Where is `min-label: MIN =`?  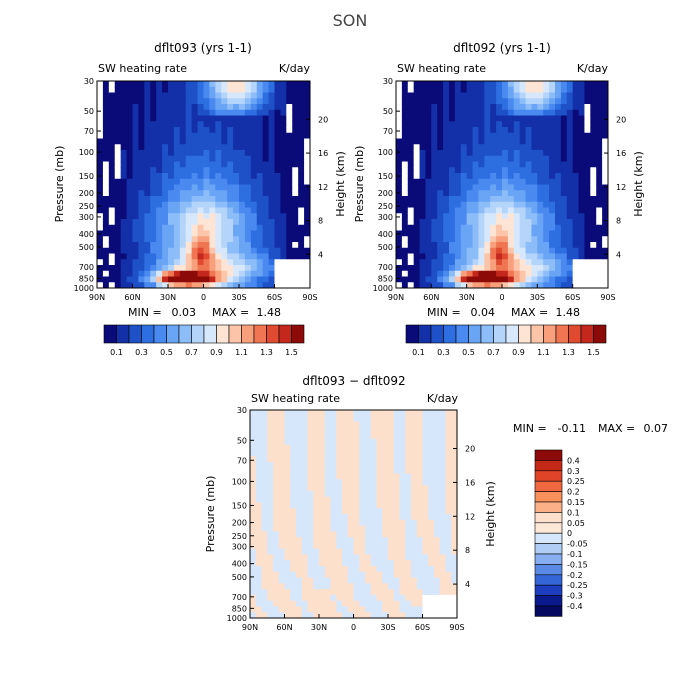
min-label: MIN = is located at coordinates (444, 312).